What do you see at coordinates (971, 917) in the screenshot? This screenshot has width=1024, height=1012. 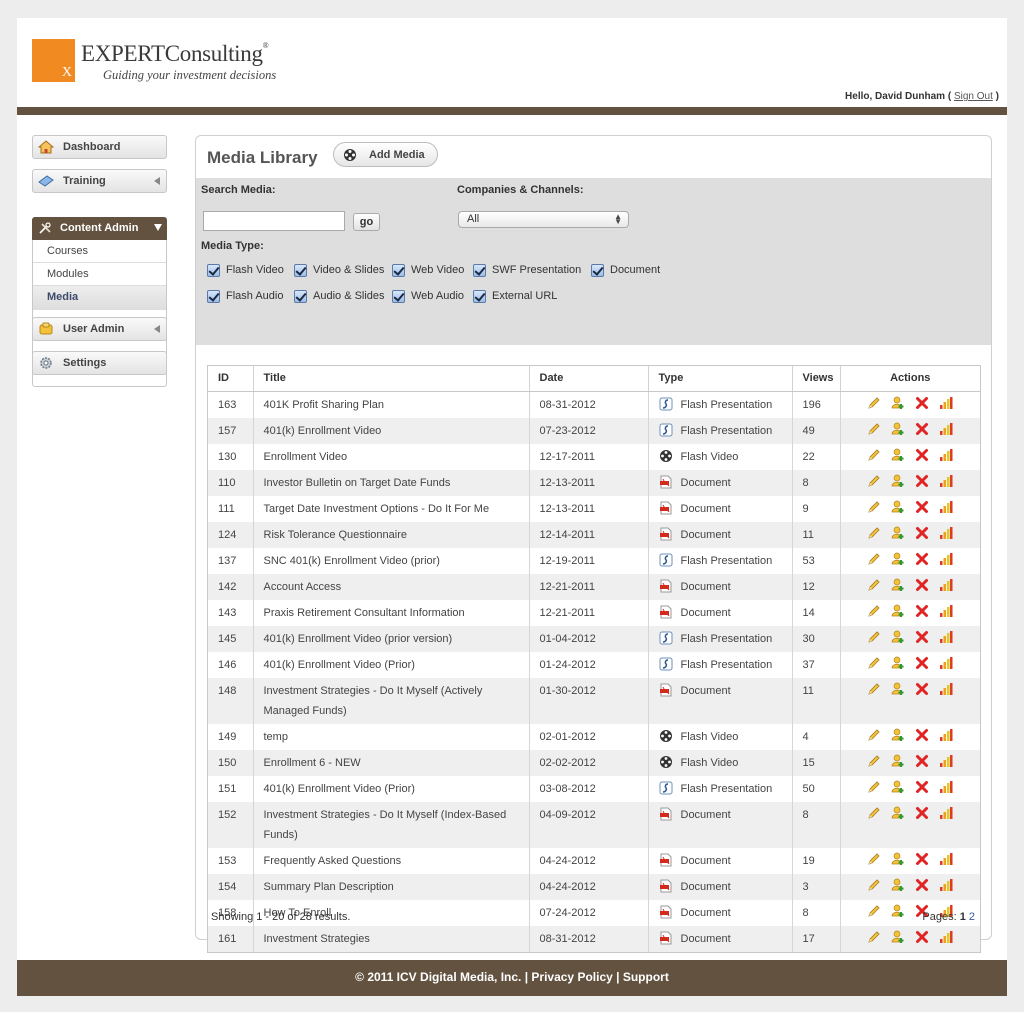 I see `page-link-2: 2` at bounding box center [971, 917].